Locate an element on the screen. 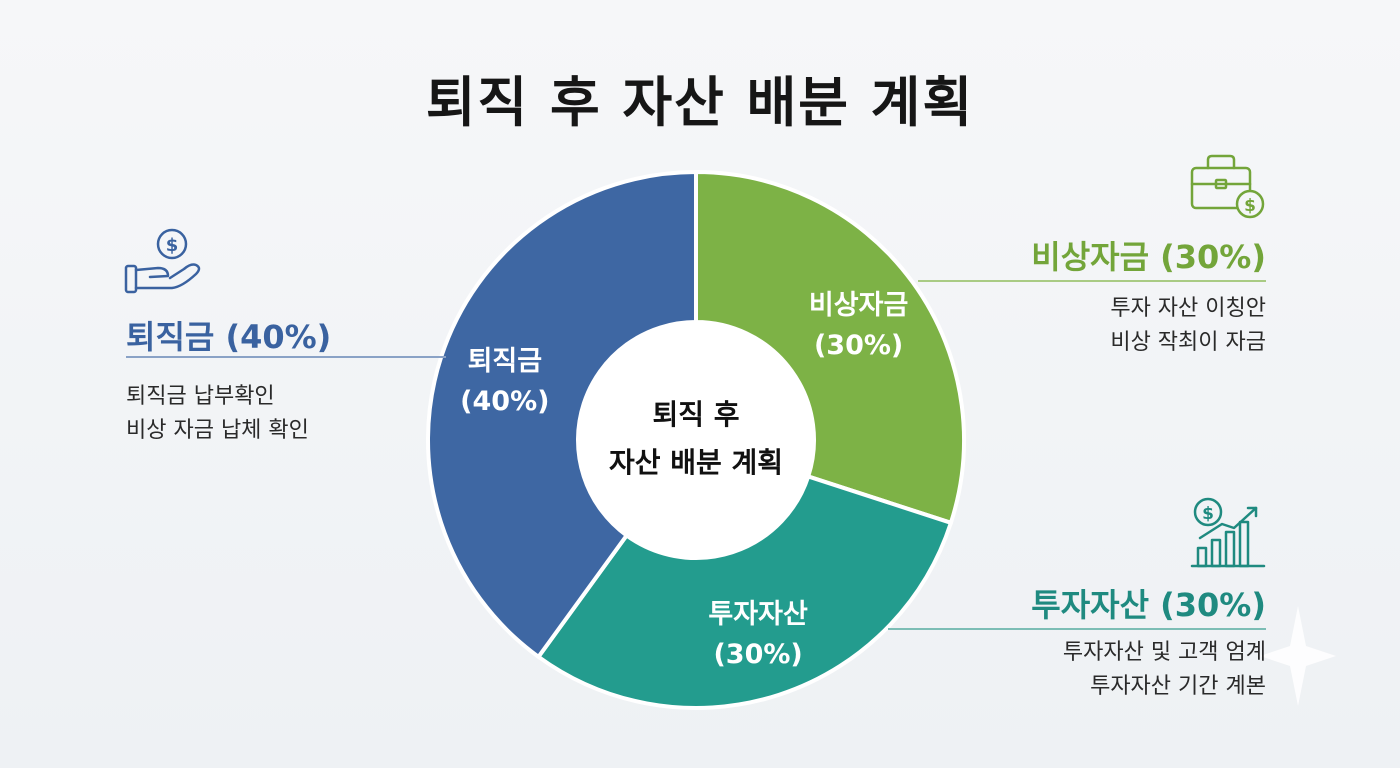 This screenshot has height=768, width=1400. slice-value-investment: (30%) is located at coordinates (757, 654).